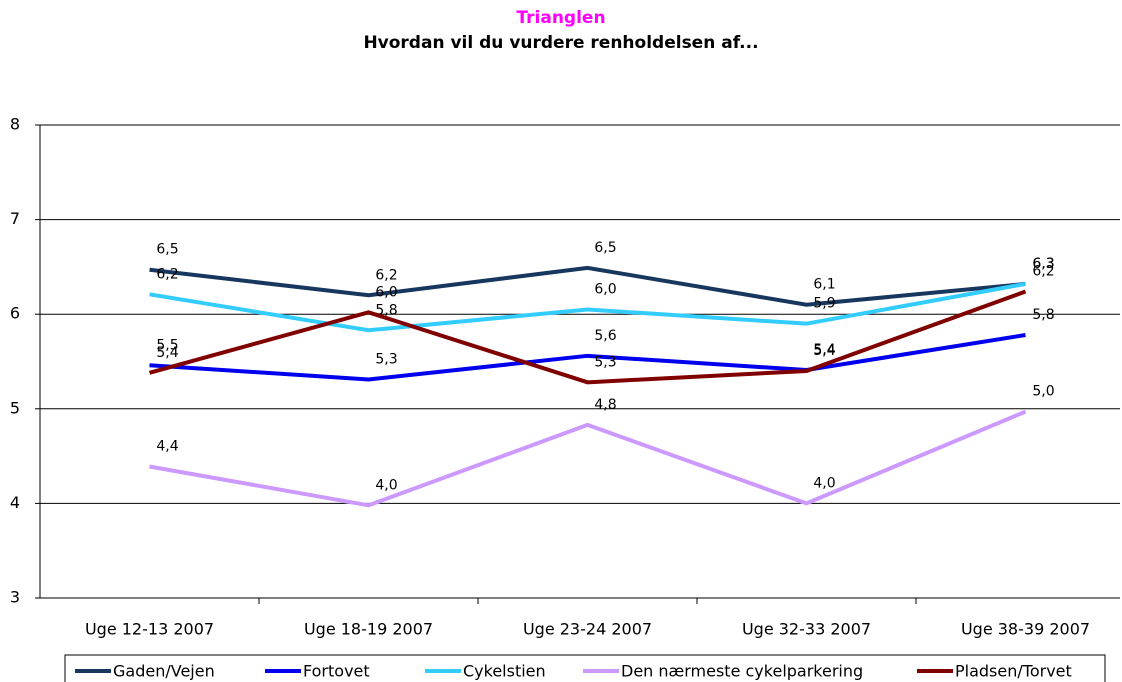 This screenshot has height=682, width=1122. Describe the element at coordinates (149, 629) in the screenshot. I see `x-tick-label: Uge 12-13 2007` at that location.